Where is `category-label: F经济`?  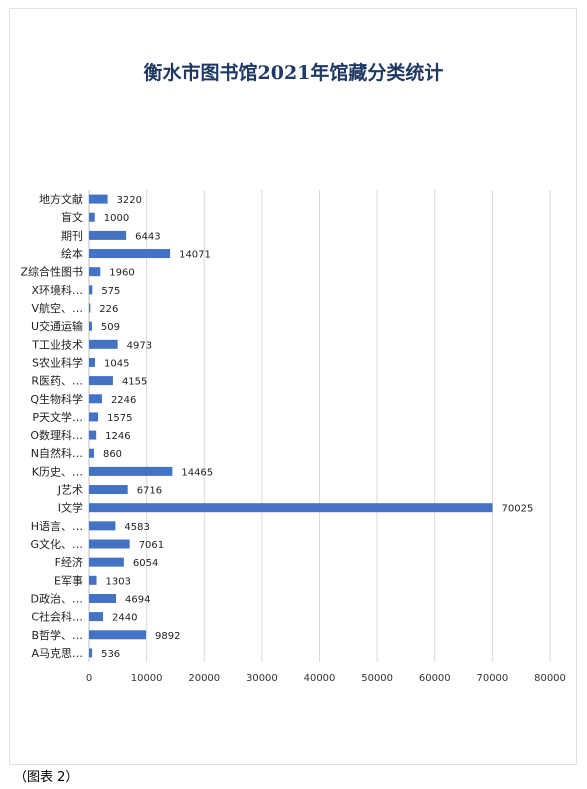 category-label: F经济 is located at coordinates (69, 562).